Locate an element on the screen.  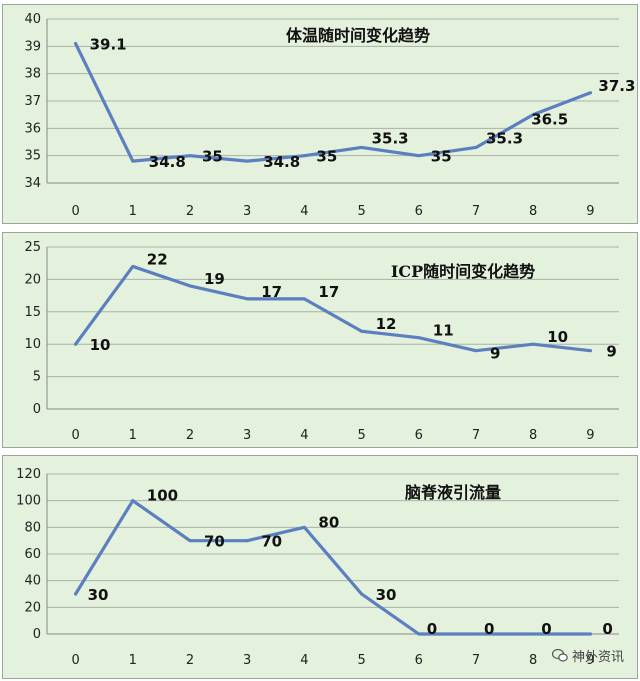
y-tick-label: 10 is located at coordinates (32, 344).